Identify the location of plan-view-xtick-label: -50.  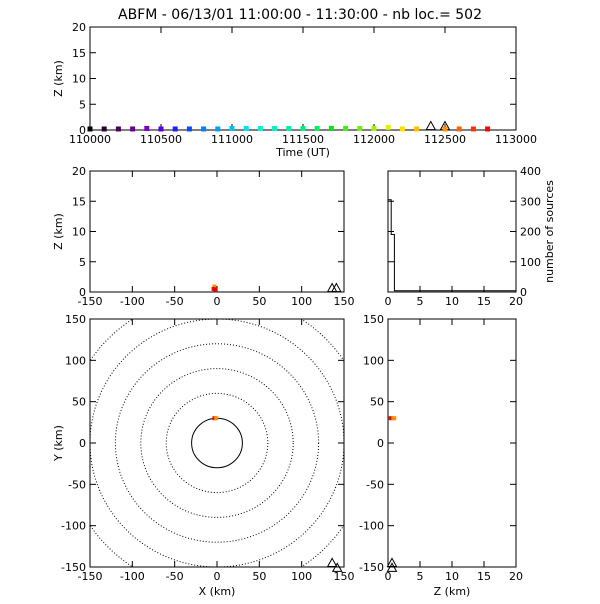
(175, 576).